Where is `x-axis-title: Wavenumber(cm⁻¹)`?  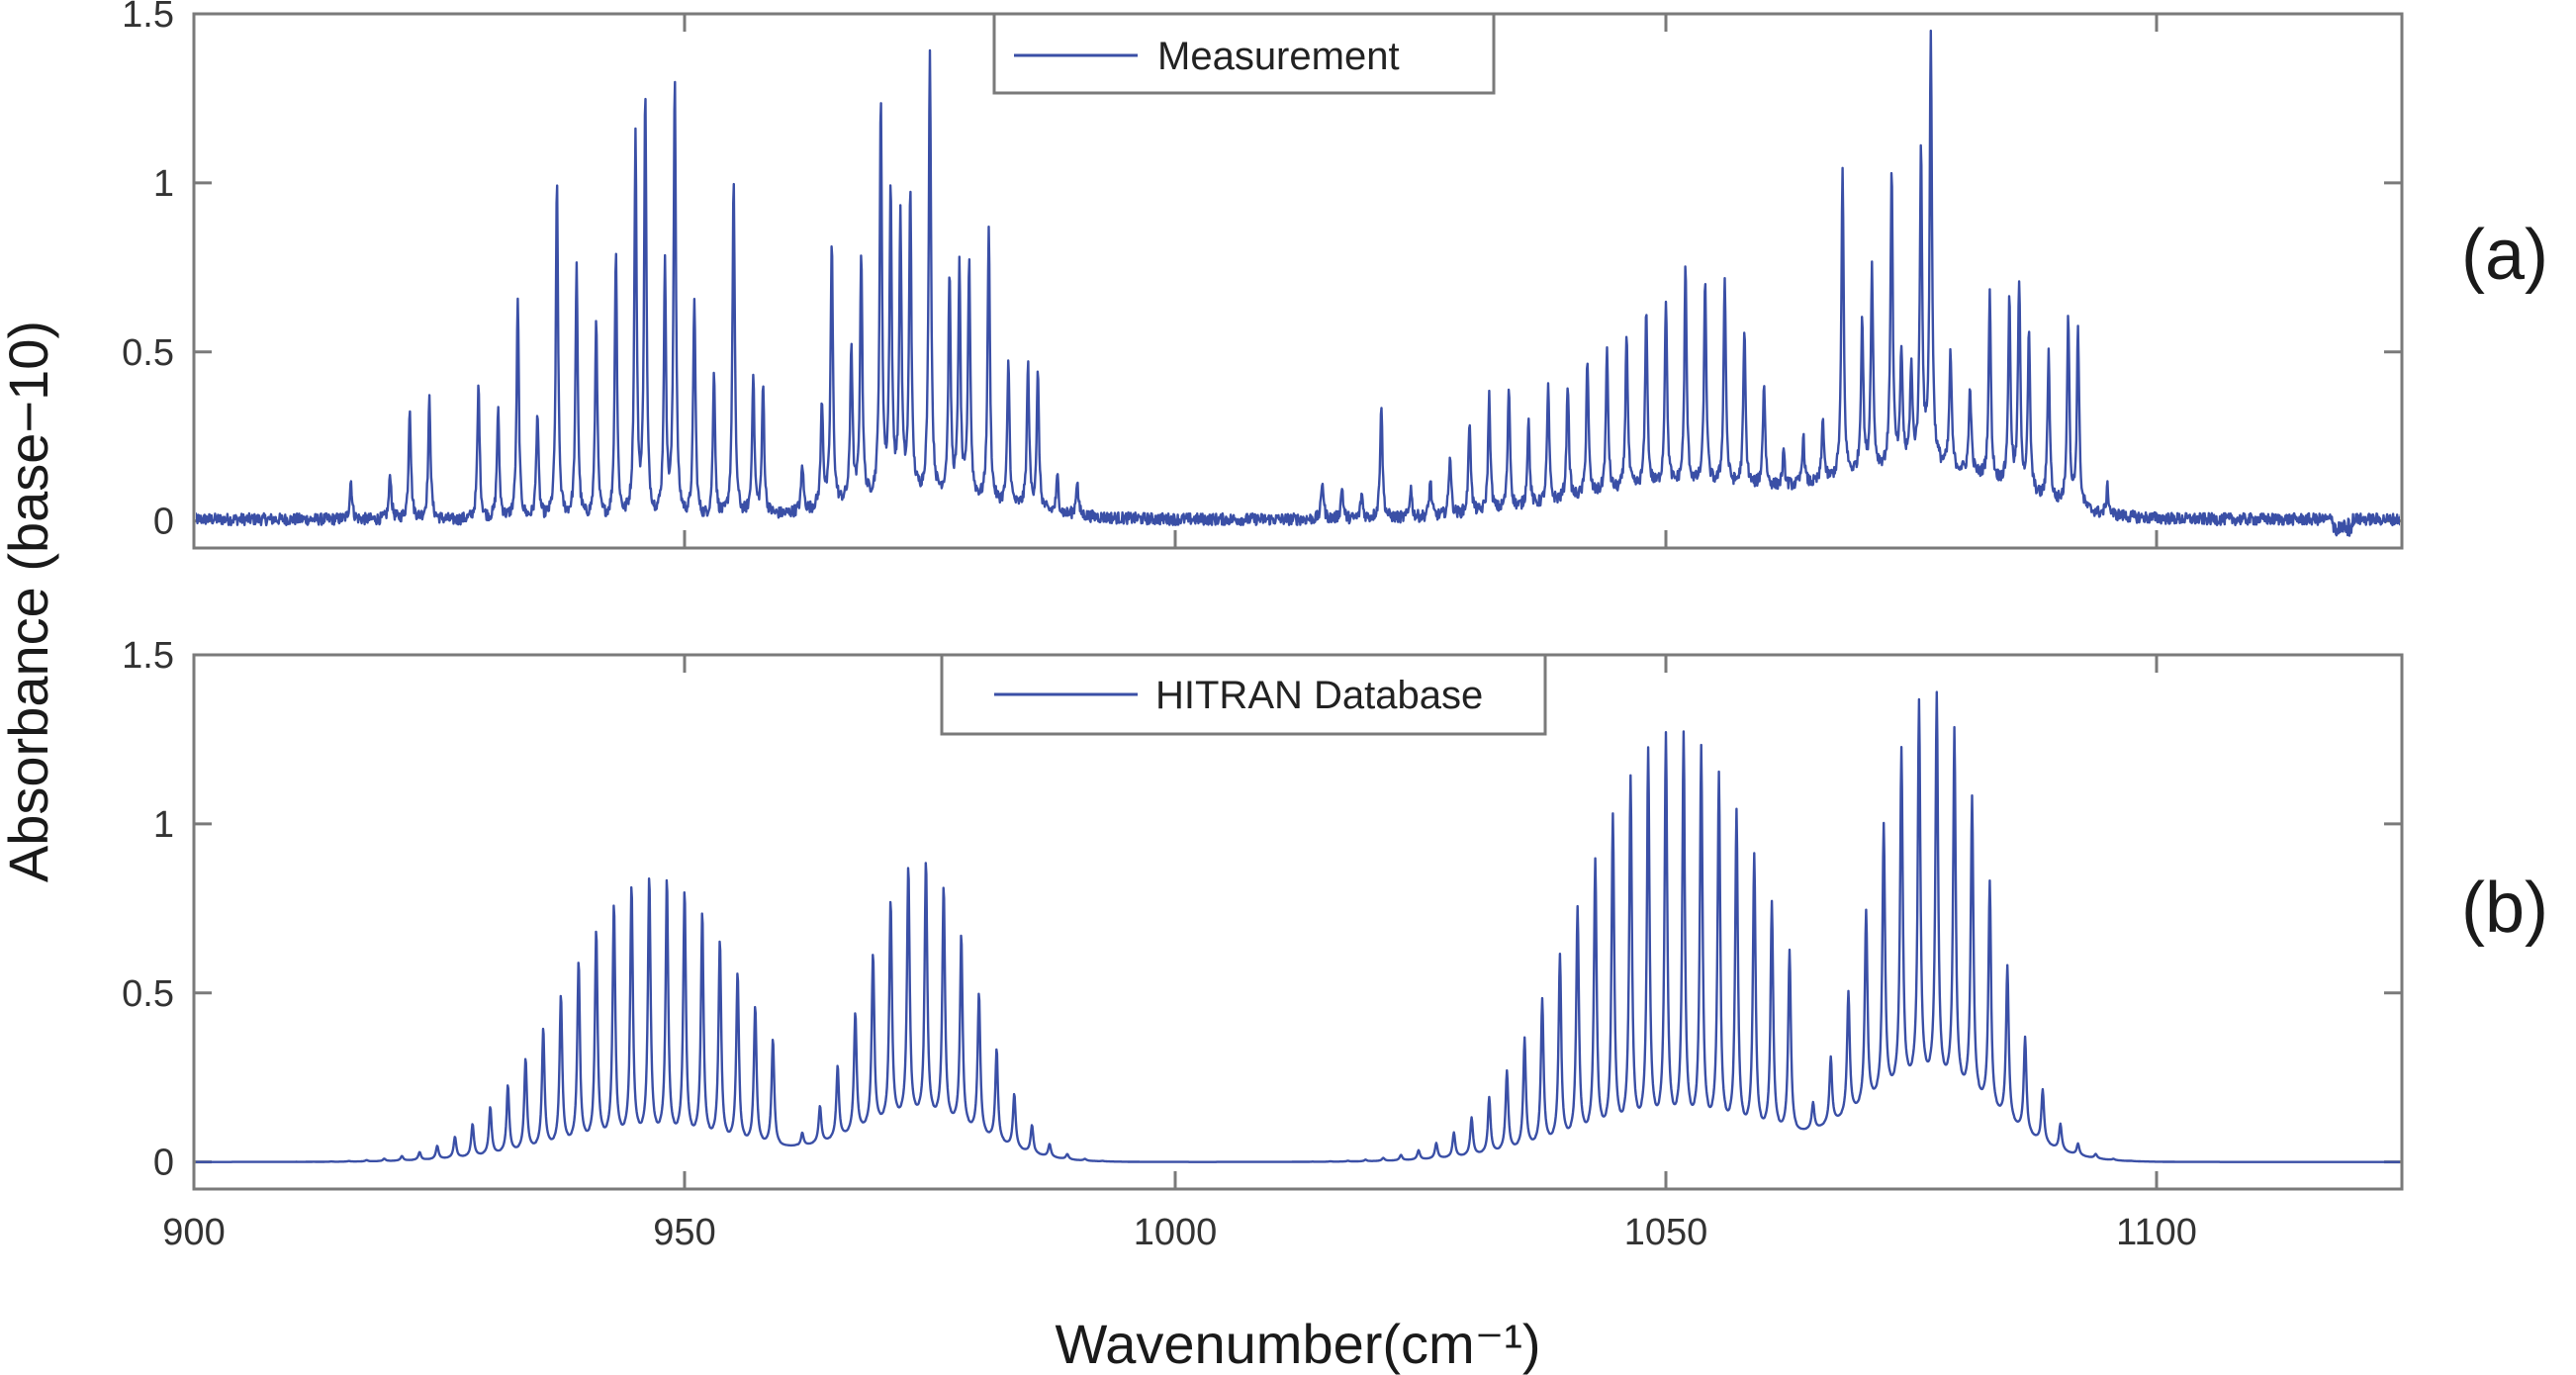
x-axis-title: Wavenumber(cm⁻¹) is located at coordinates (1297, 1344).